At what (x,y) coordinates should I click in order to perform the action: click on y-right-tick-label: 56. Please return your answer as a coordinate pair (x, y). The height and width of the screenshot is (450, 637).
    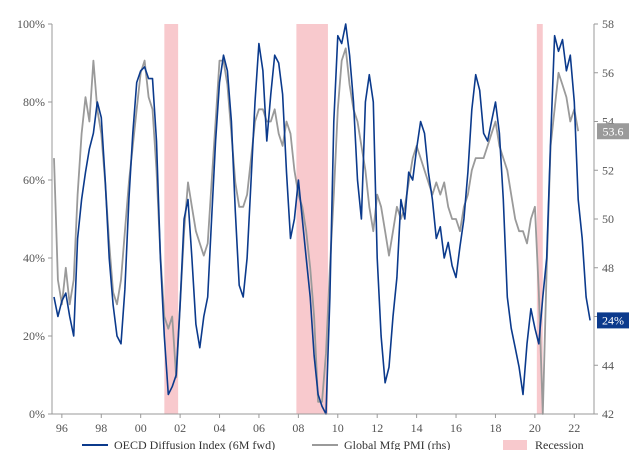
    Looking at the image, I should click on (608, 73).